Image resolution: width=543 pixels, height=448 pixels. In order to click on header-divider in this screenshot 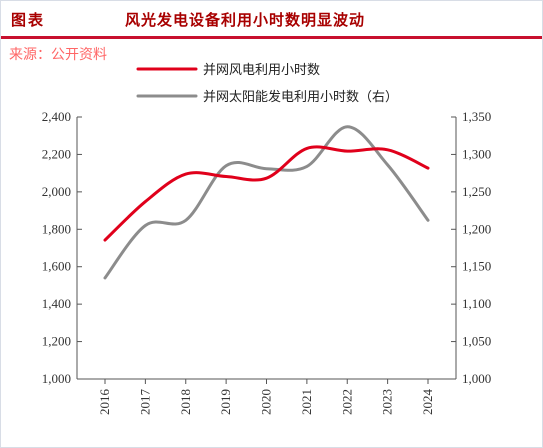, I will do `click(271, 37)`.